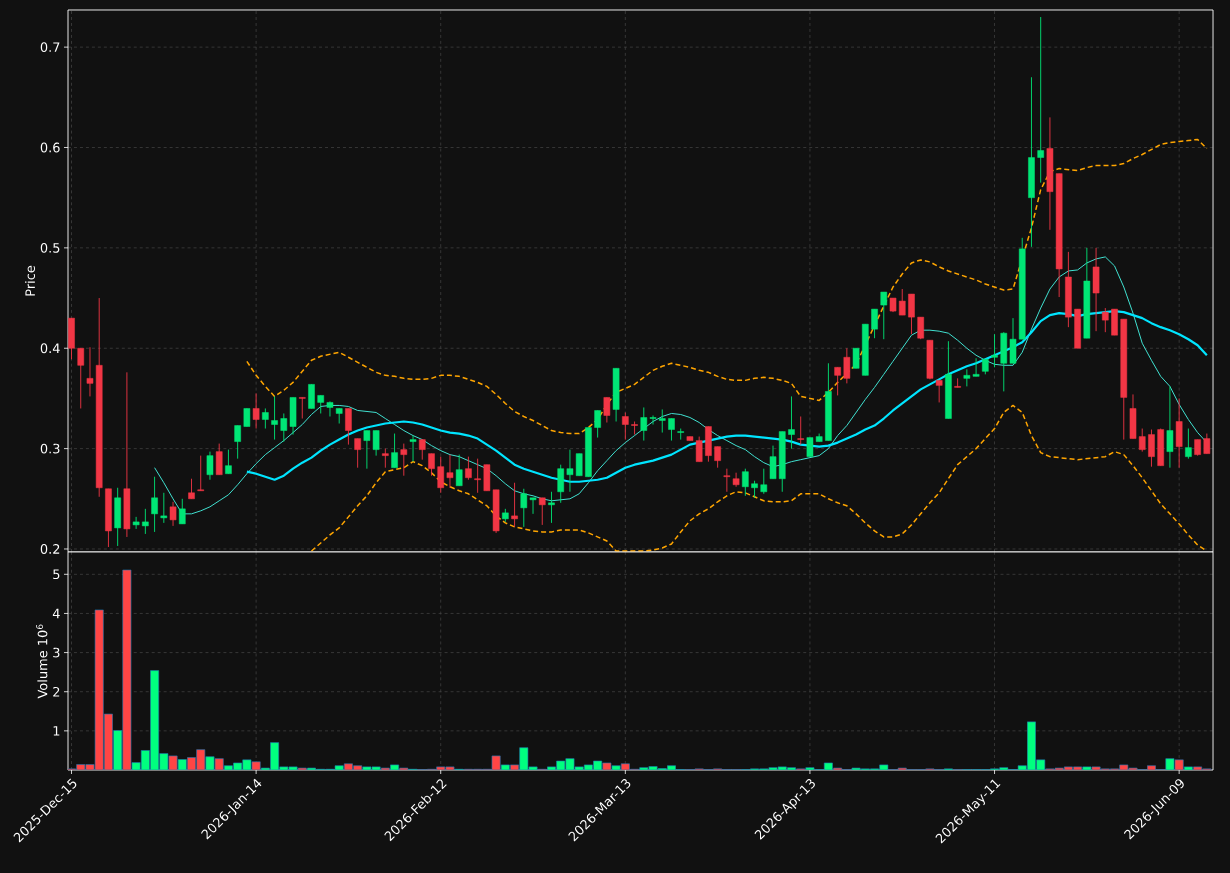 The height and width of the screenshot is (873, 1230). Describe the element at coordinates (50, 47) in the screenshot. I see `y-tick-label: 0.7` at that location.